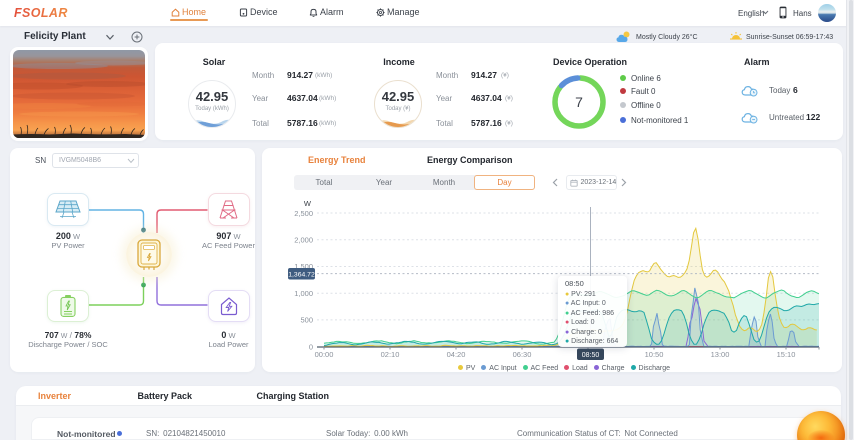  Describe the element at coordinates (591, 355) in the screenshot. I see `svg-text: 08:50` at that location.